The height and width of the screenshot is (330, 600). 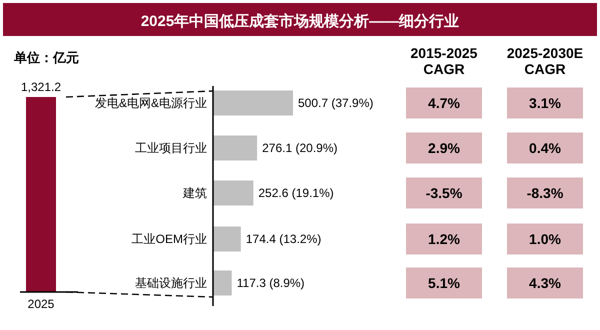 I want to click on category-label: 2015-2025 CAGR, so click(x=444, y=61).